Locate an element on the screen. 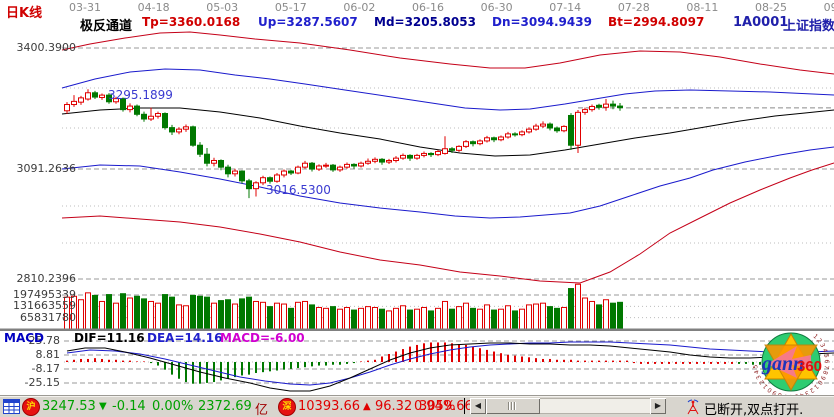 The image size is (834, 417). macd-axis-label: 25.78 is located at coordinates (44, 340).